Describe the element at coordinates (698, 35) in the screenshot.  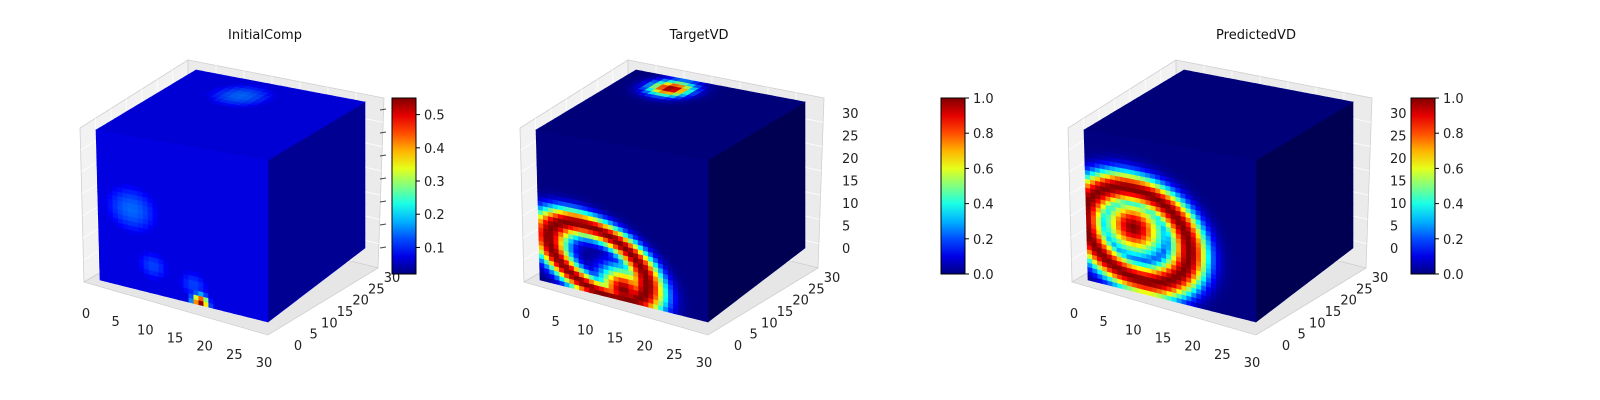
I see `chart-title: TargetVD` at that location.